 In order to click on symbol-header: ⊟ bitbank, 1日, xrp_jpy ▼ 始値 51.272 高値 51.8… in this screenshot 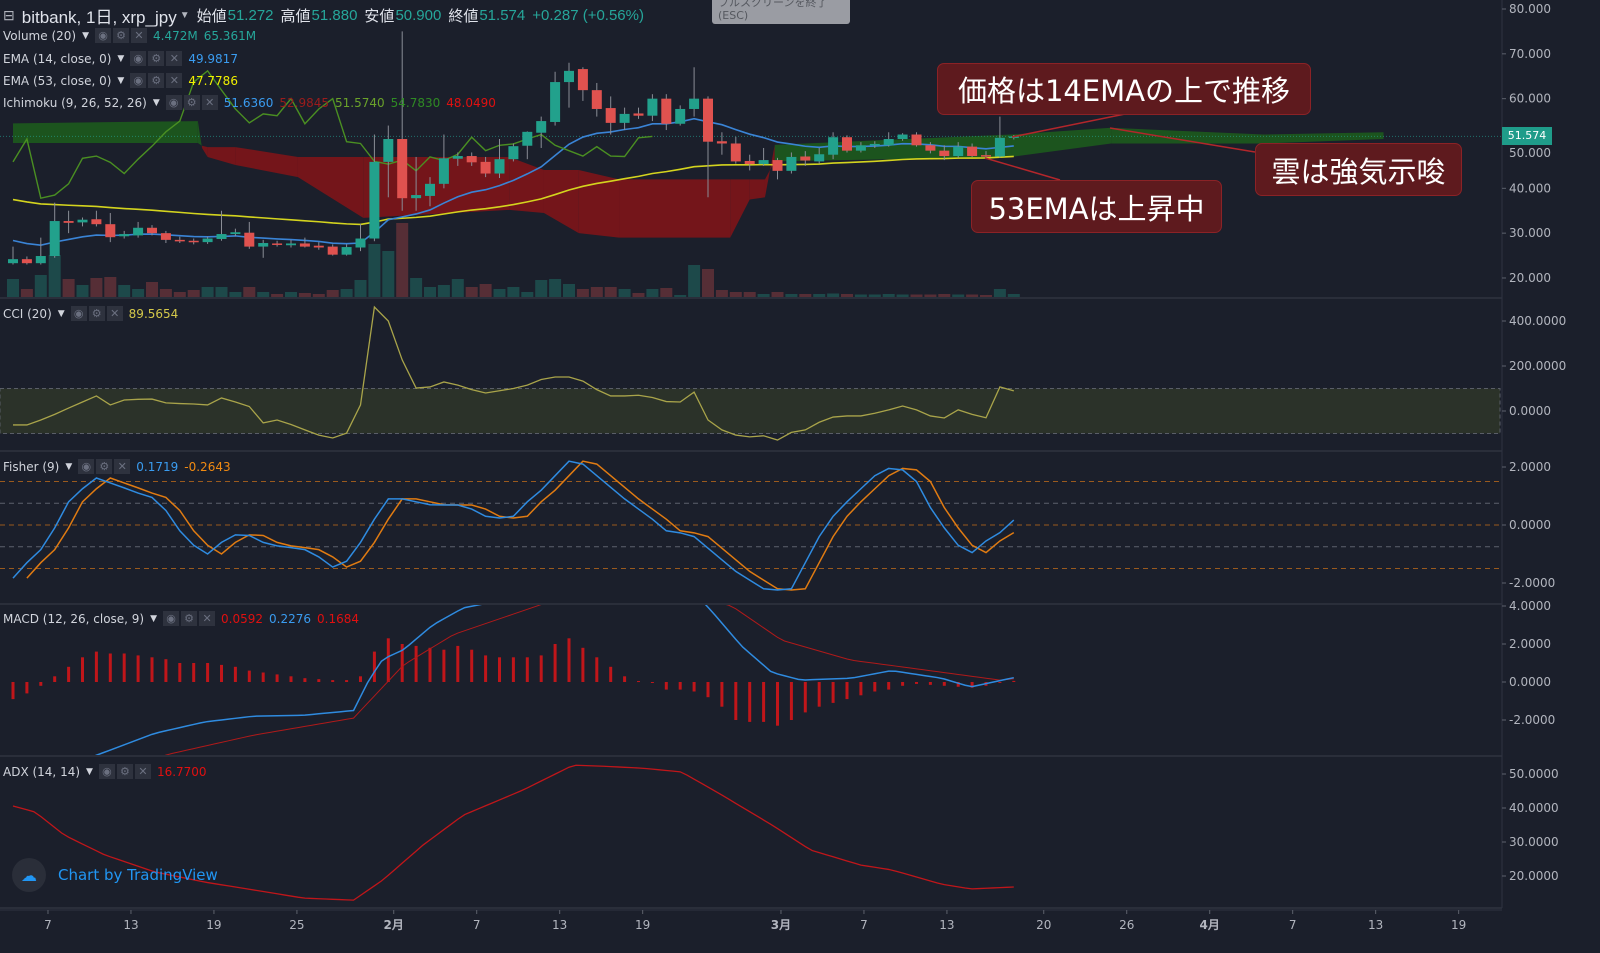, I will do `click(323, 15)`.